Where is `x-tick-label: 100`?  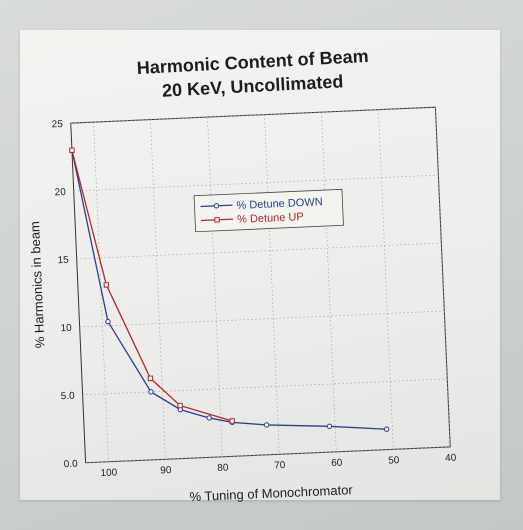
x-tick-label: 100 is located at coordinates (109, 473).